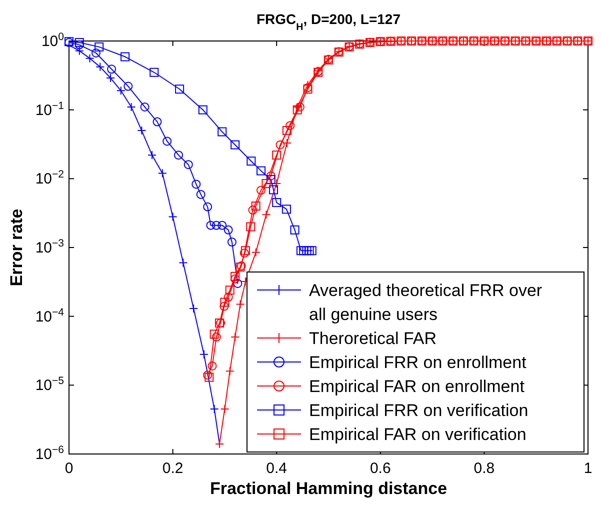 The image size is (603, 508). I want to click on y-tick-label: 10$^{−1}$, so click(49, 109).